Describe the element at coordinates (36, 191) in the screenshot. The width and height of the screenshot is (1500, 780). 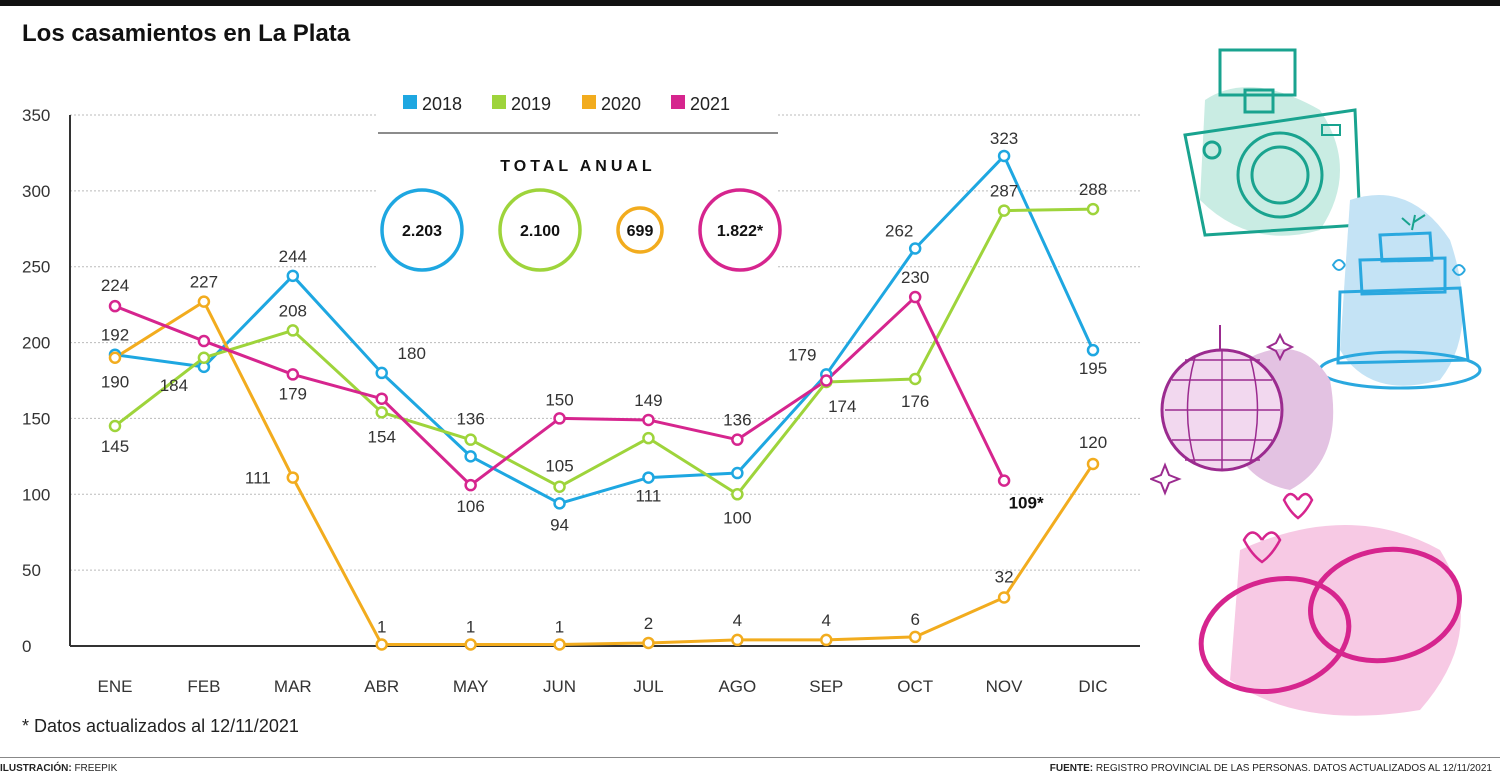
I see `y-tick-label: 300` at that location.